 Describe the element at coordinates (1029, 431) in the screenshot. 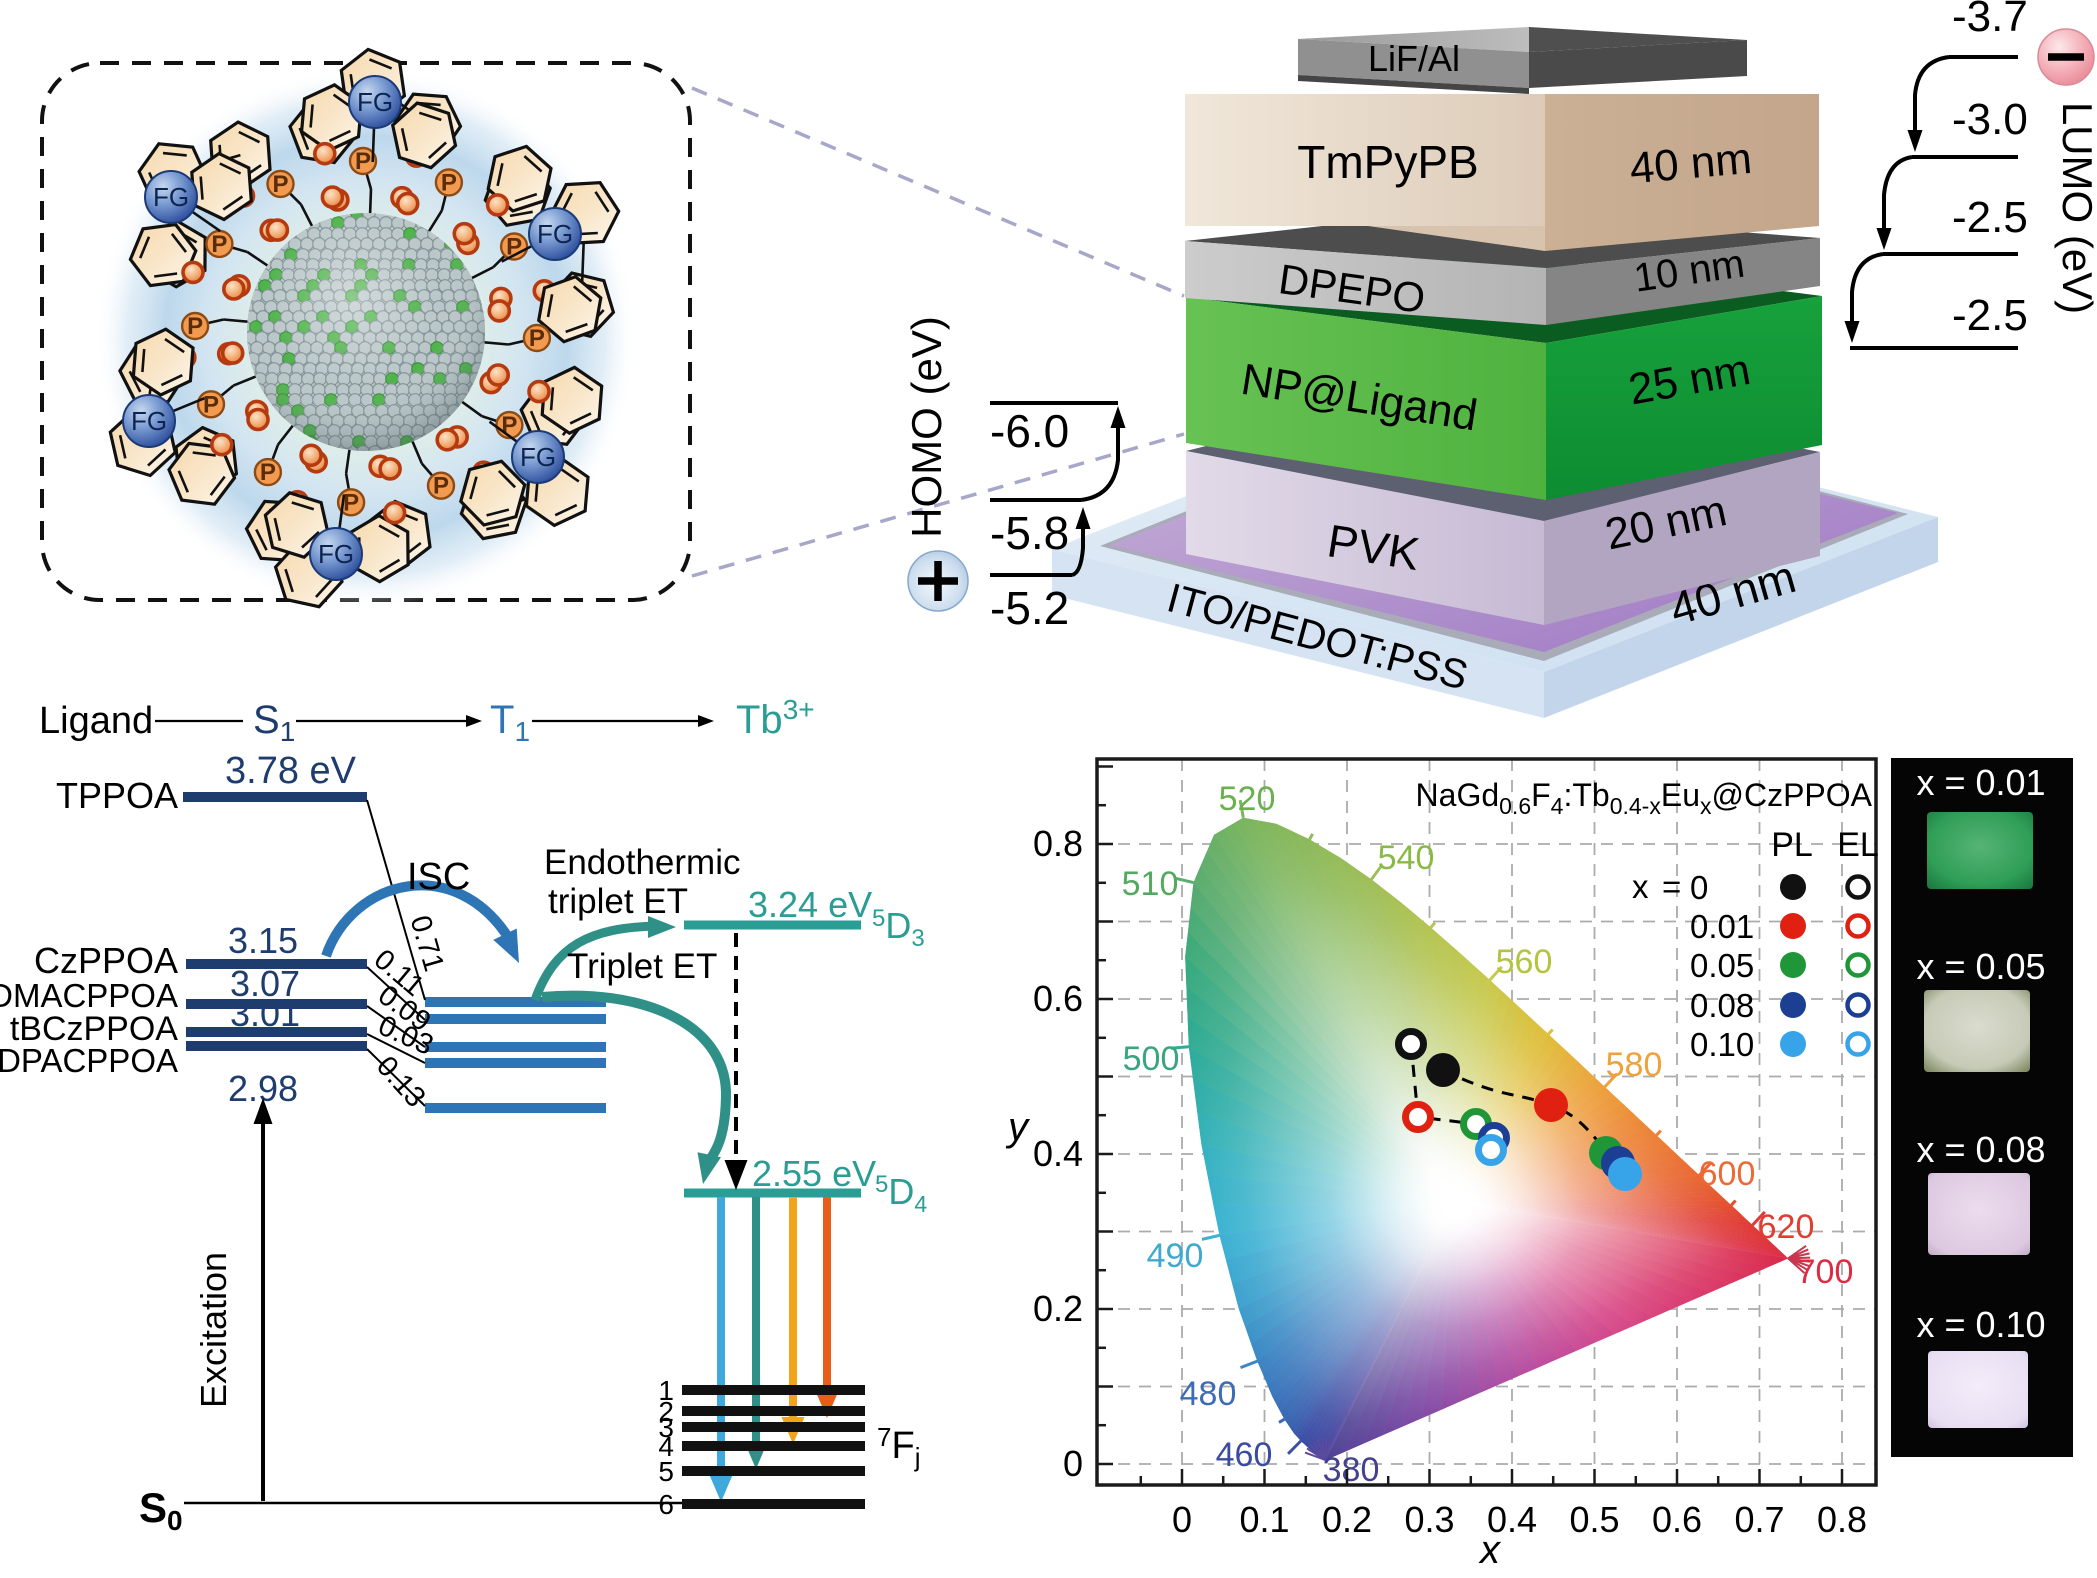

I see `svg-text: -6.0` at that location.